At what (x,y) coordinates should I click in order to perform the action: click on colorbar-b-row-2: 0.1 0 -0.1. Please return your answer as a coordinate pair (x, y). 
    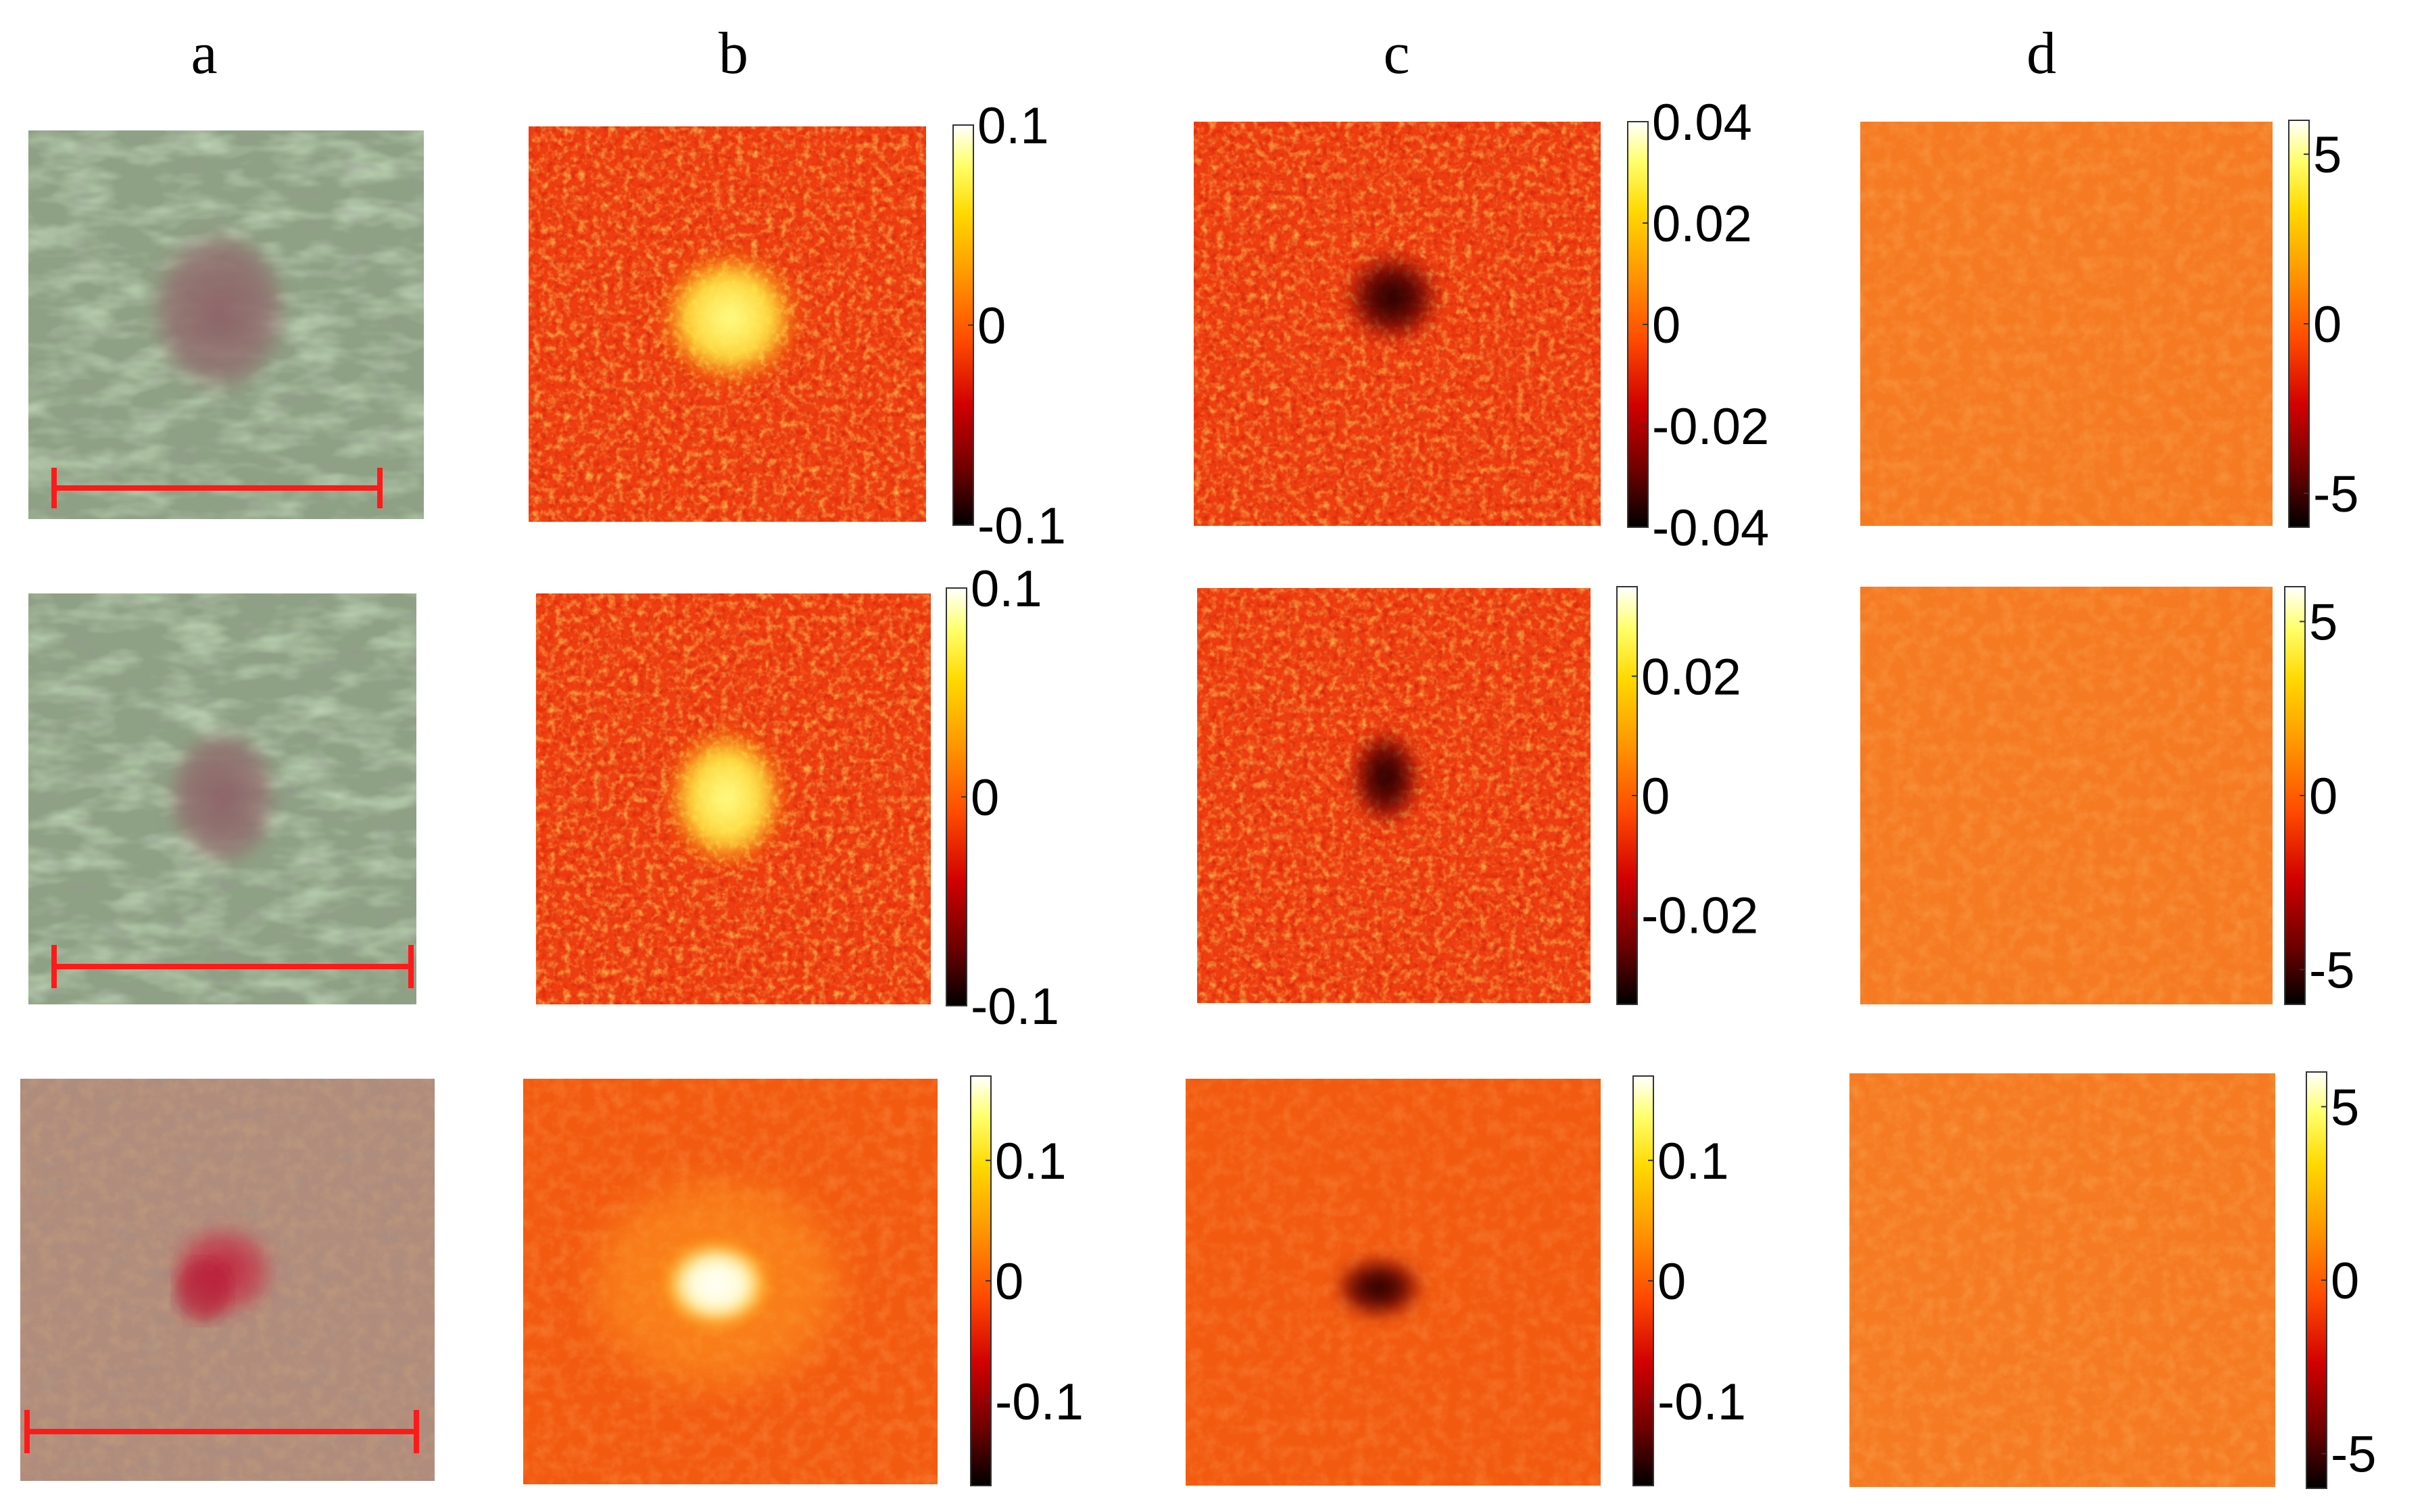
    Looking at the image, I should click on (1002, 797).